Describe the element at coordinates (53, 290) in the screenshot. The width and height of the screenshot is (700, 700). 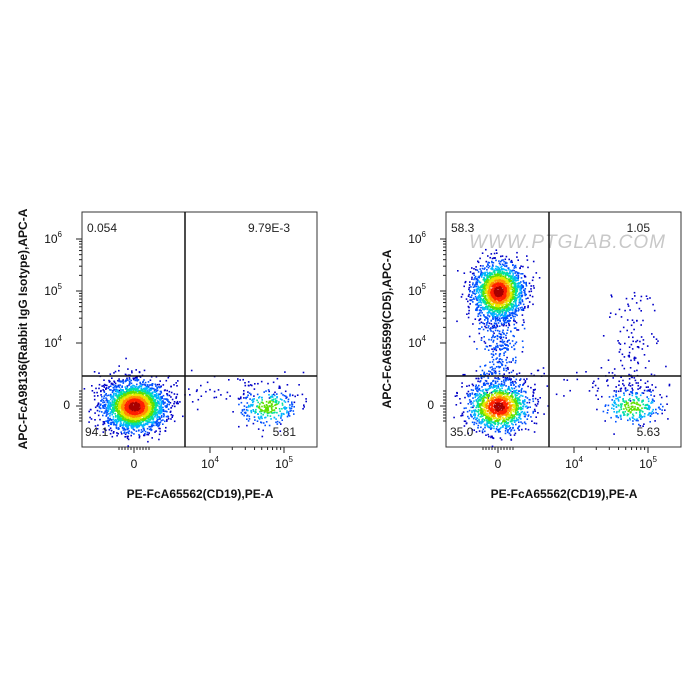
I see `y-tick-label-1e5: 105` at that location.